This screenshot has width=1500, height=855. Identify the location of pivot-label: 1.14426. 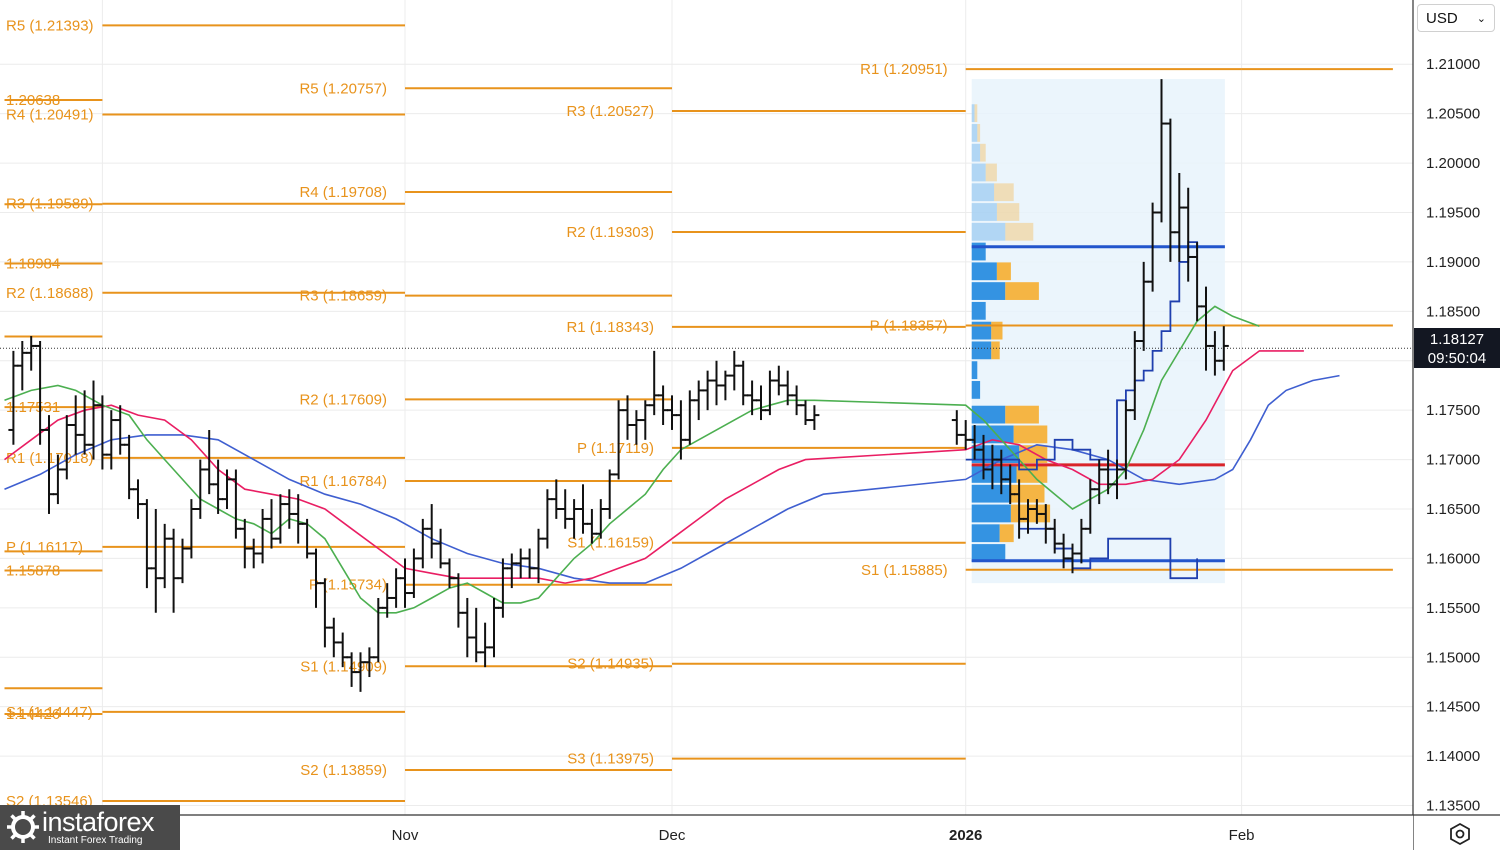
(33, 714).